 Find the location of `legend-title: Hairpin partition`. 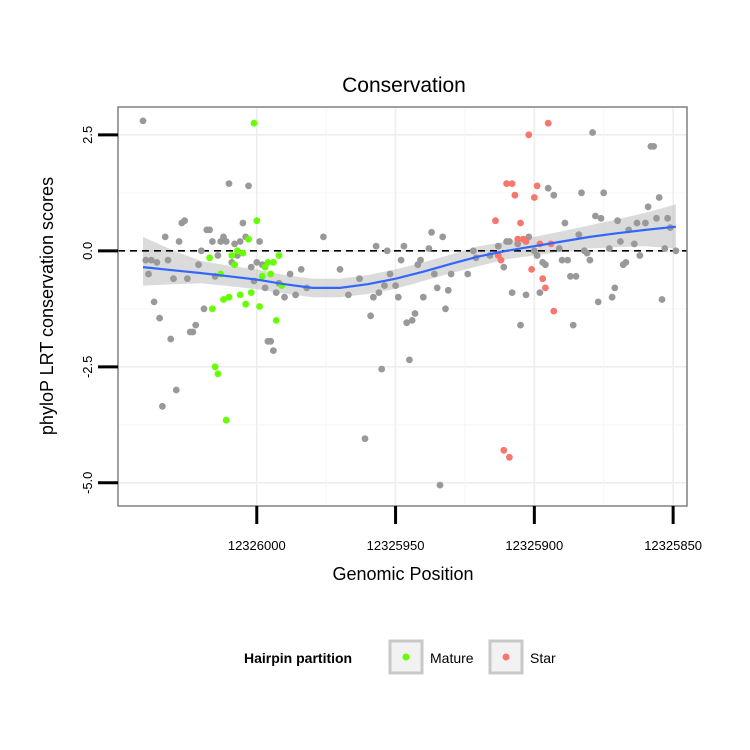

legend-title: Hairpin partition is located at coordinates (298, 658).